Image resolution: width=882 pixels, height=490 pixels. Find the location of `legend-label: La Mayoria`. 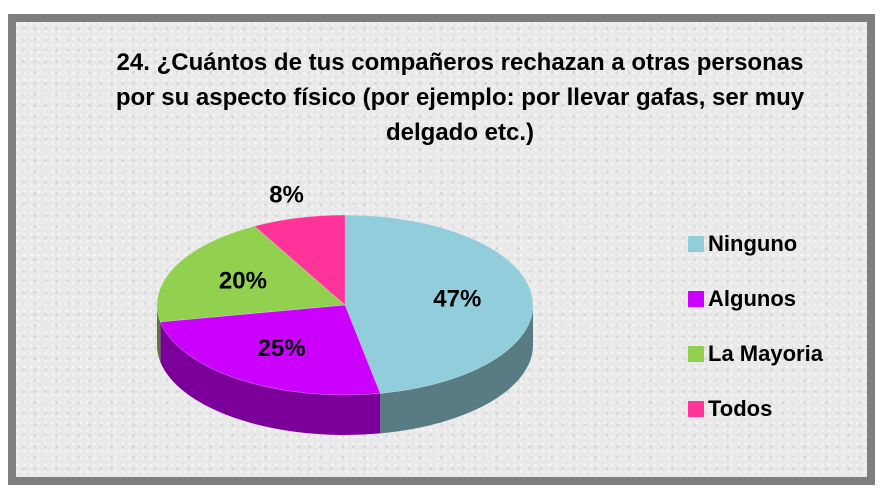

legend-label: La Mayoria is located at coordinates (766, 353).